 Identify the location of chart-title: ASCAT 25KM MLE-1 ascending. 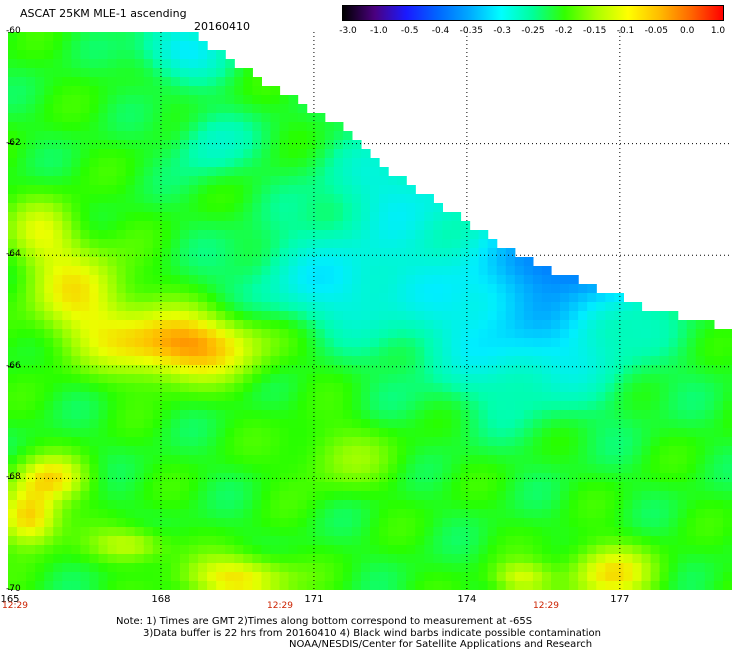
(103, 13).